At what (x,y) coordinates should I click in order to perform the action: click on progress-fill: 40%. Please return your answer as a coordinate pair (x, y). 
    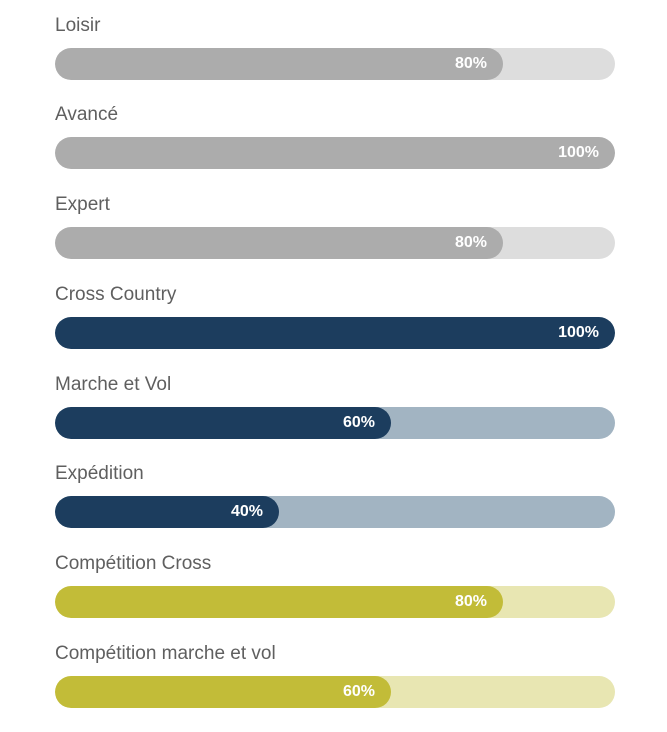
    Looking at the image, I should click on (167, 512).